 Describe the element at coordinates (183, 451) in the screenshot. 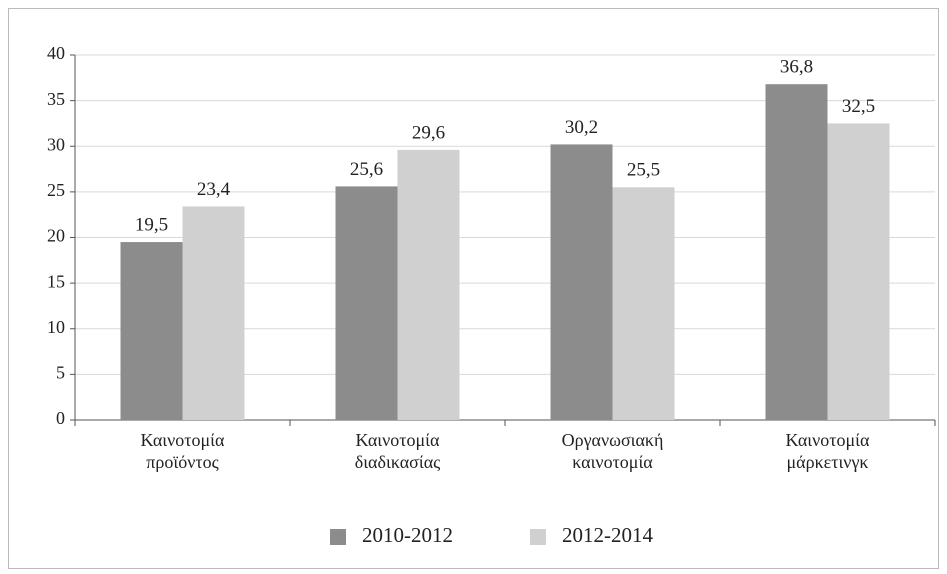

I see `x-tick-label: Καινοτομία προϊόντος` at that location.